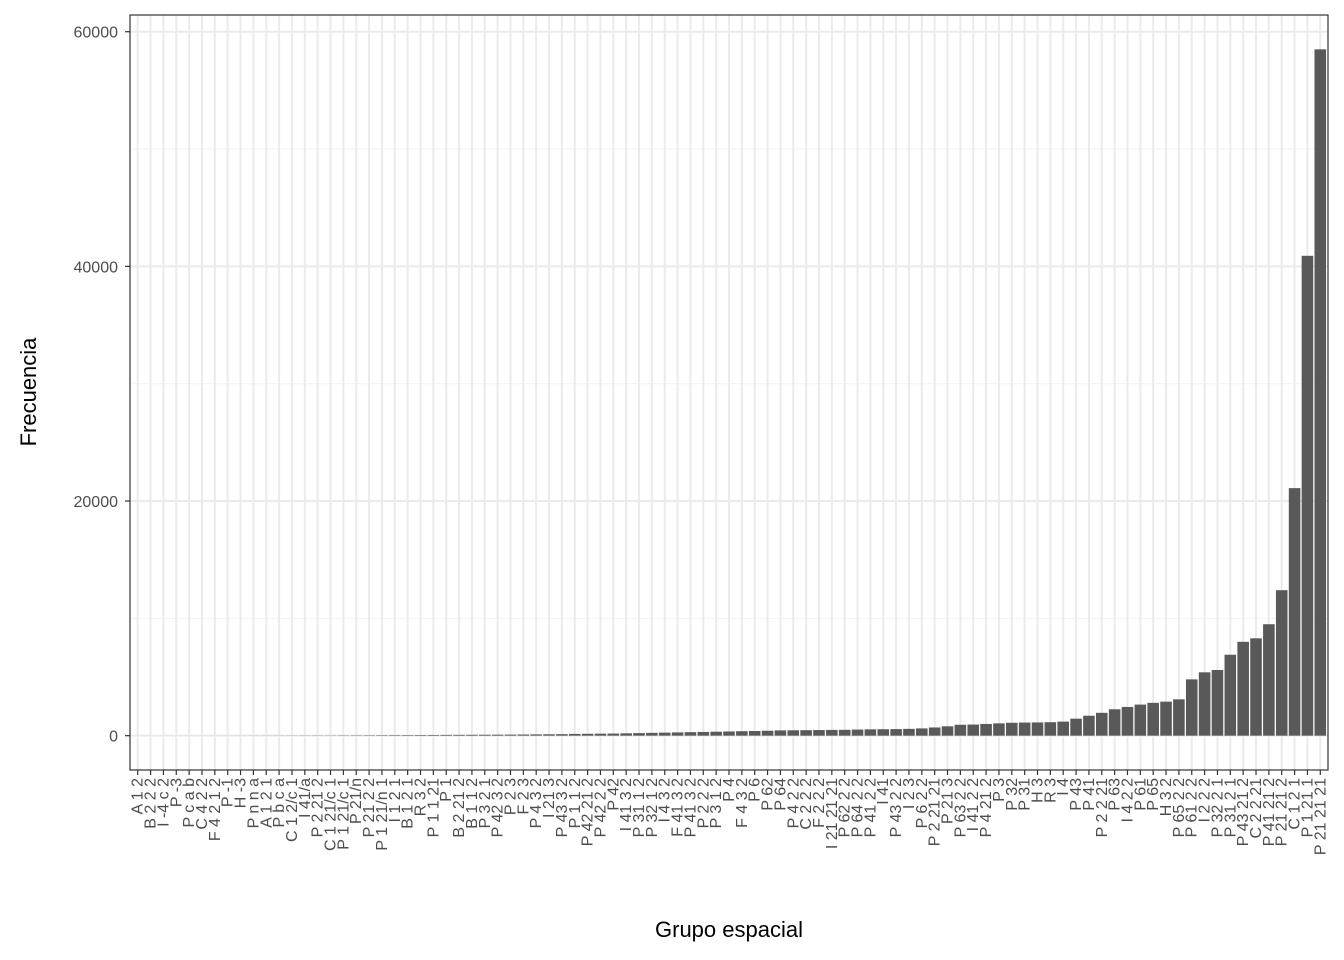  Describe the element at coordinates (28, 392) in the screenshot. I see `y-axis-title: Frecuencia` at that location.